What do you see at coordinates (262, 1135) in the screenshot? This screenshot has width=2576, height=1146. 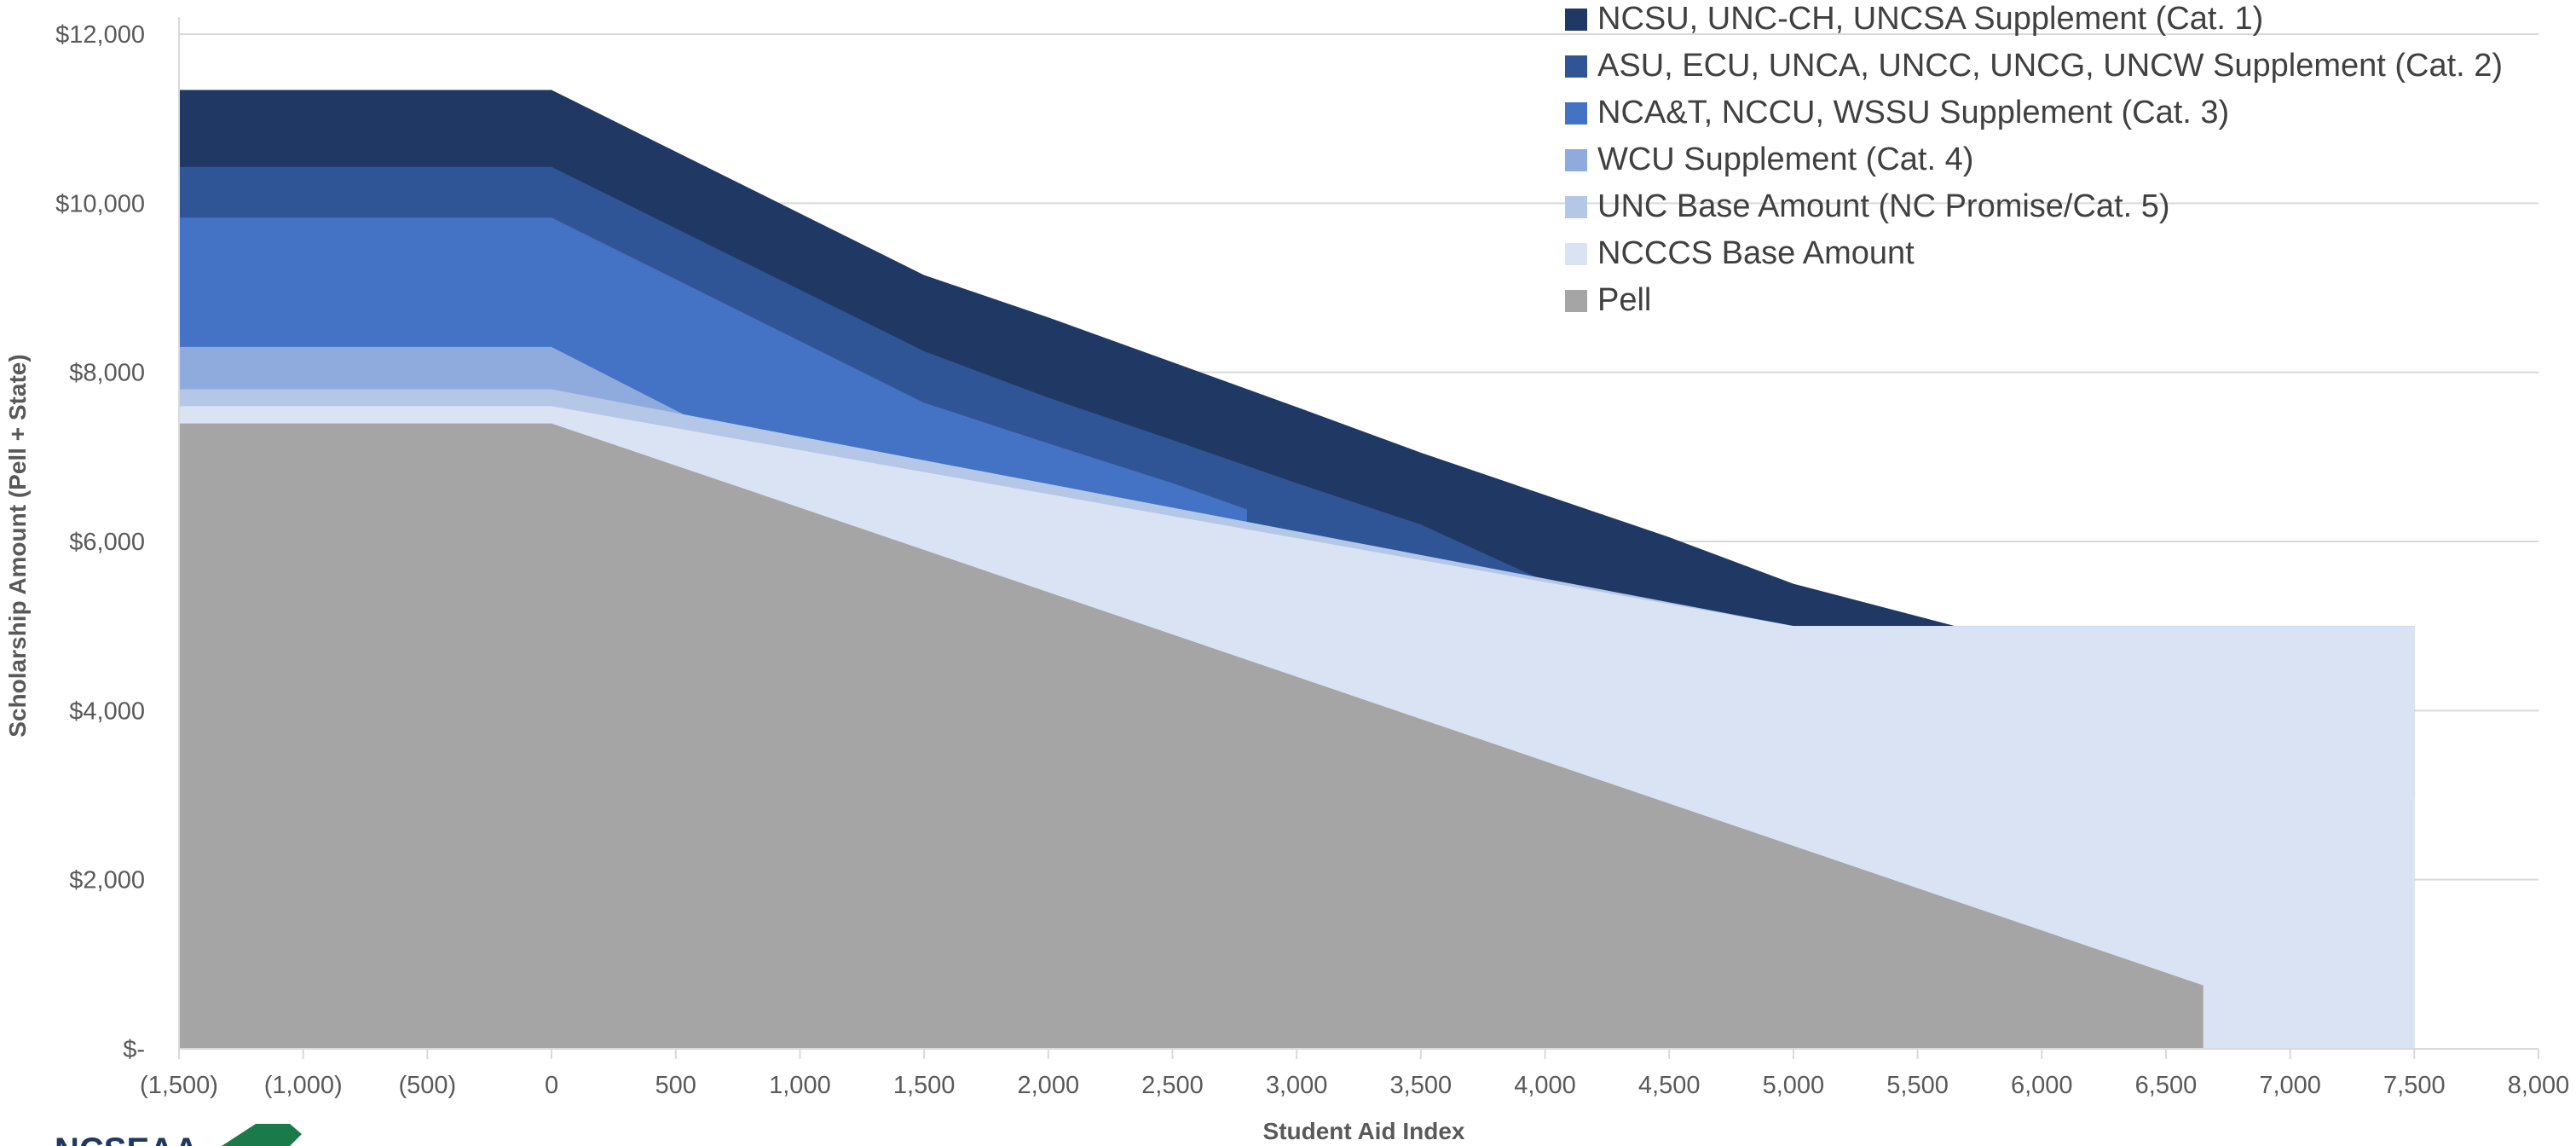 I see `logo-swoosh` at bounding box center [262, 1135].